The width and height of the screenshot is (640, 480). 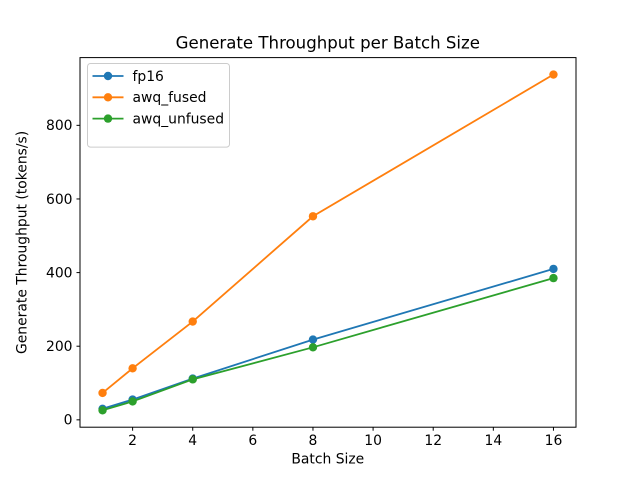 What do you see at coordinates (493, 441) in the screenshot?
I see `x-tick-label-14: 14` at bounding box center [493, 441].